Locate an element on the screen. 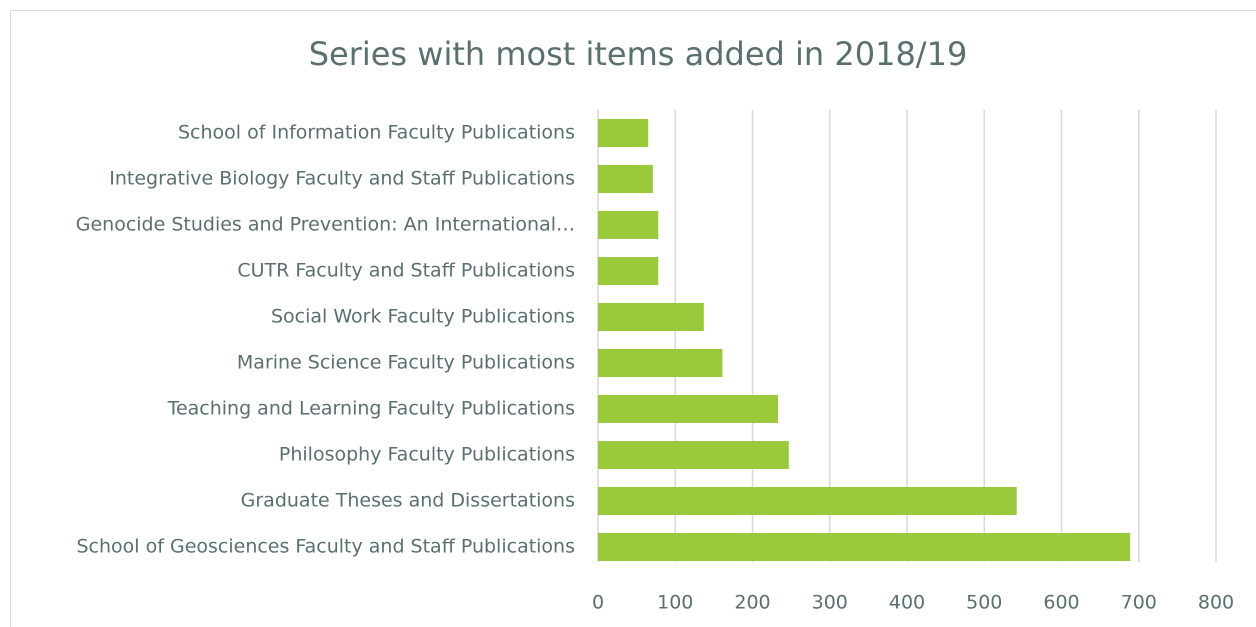 The height and width of the screenshot is (627, 1256). x-tick-label: 0 is located at coordinates (598, 603).